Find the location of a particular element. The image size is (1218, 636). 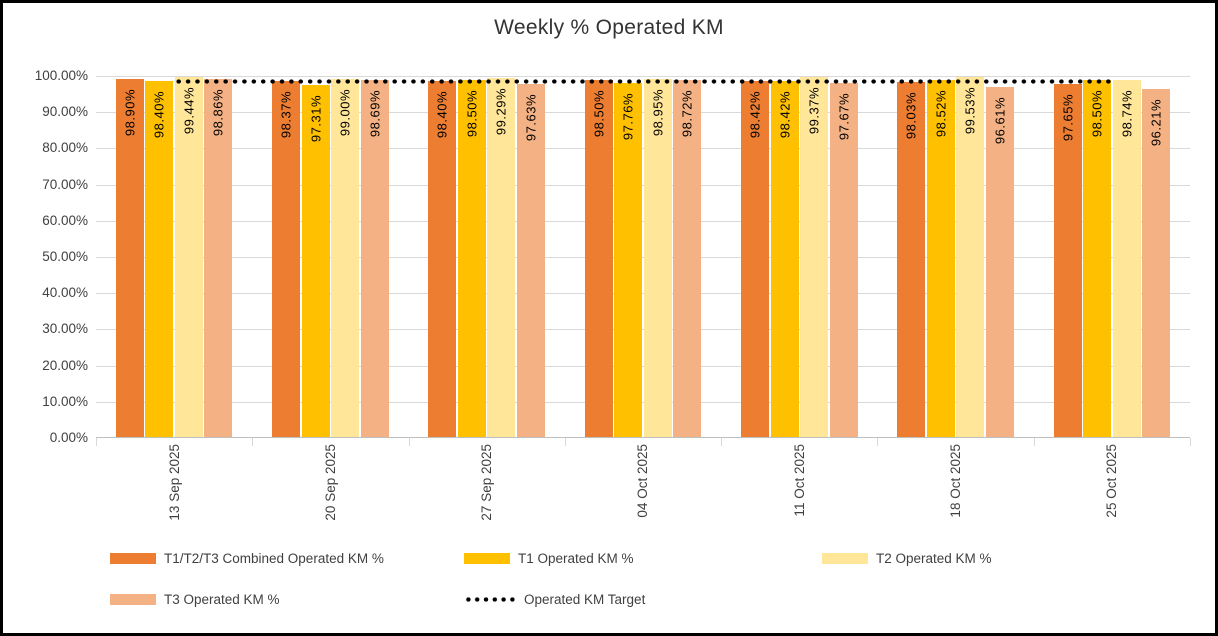

bar-series3-cat3: 99.29% is located at coordinates (501, 257).